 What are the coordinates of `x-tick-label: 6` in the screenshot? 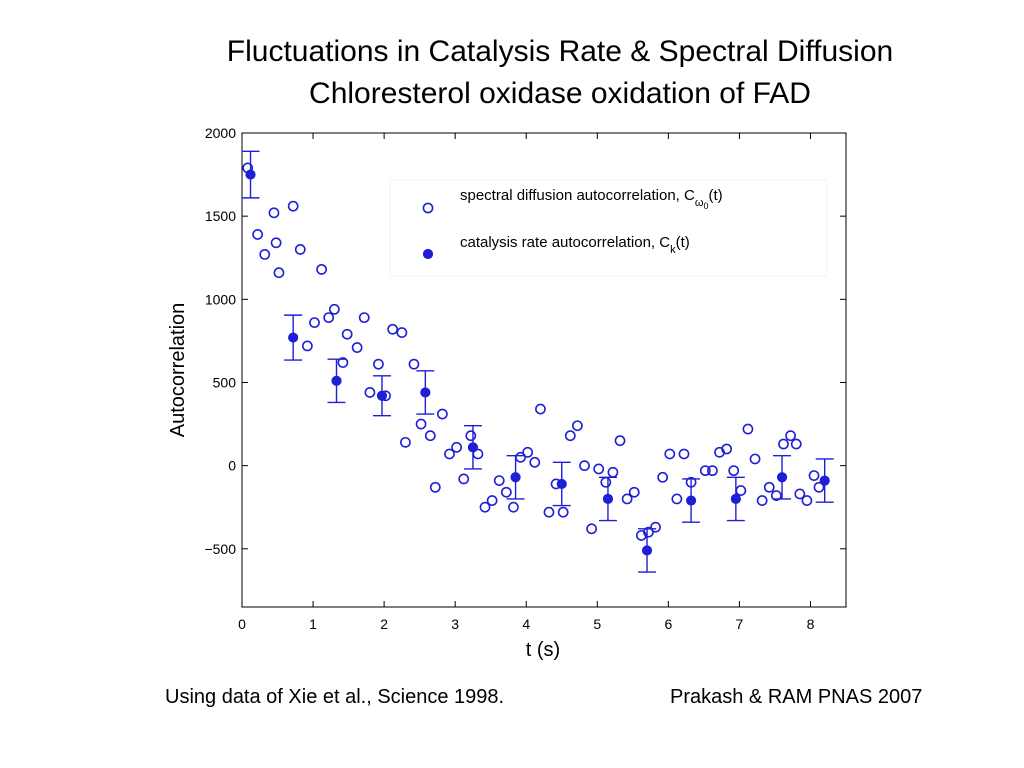 It's located at (668, 624).